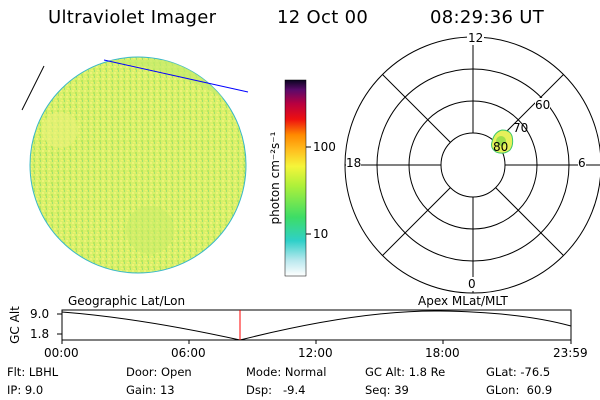  Describe the element at coordinates (518, 372) in the screenshot. I see `glat-value: GLat: -76.5` at that location.